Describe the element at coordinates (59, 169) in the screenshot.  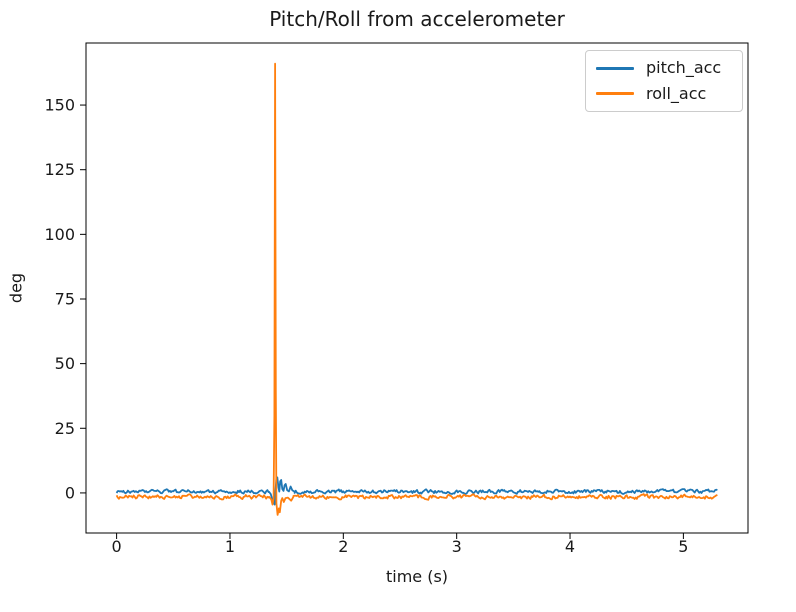
I see `y-tick-label: 125` at that location.